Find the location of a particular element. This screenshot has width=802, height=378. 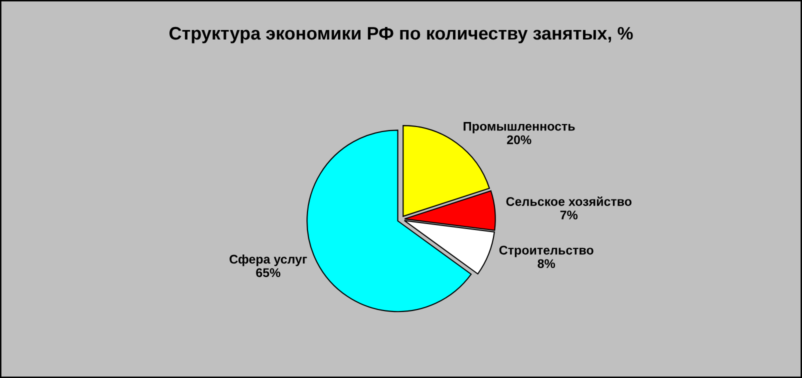

slice-label: Сфера услуг is located at coordinates (268, 260).